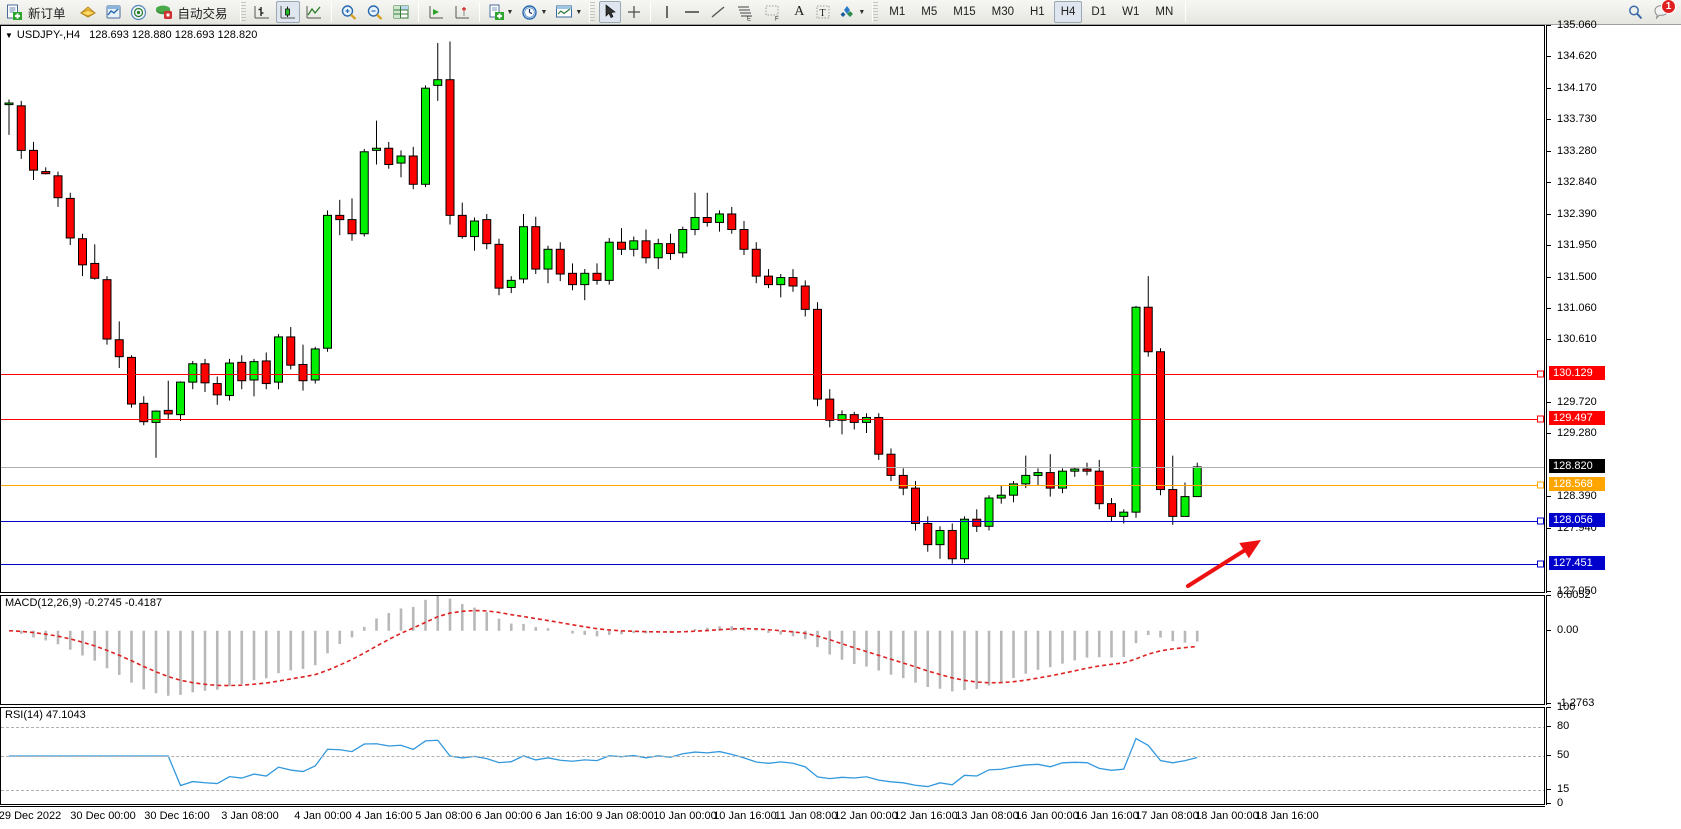 The height and width of the screenshot is (829, 1681). Describe the element at coordinates (926, 816) in the screenshot. I see `time-label: 12 Jan 16:00` at that location.